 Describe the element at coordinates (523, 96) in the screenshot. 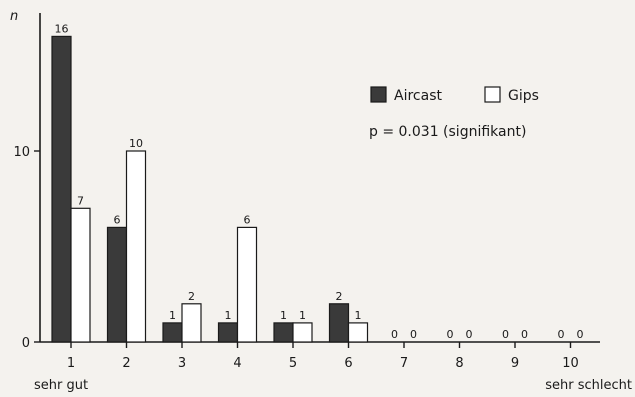

I see `legend-label-gips: Gips` at that location.